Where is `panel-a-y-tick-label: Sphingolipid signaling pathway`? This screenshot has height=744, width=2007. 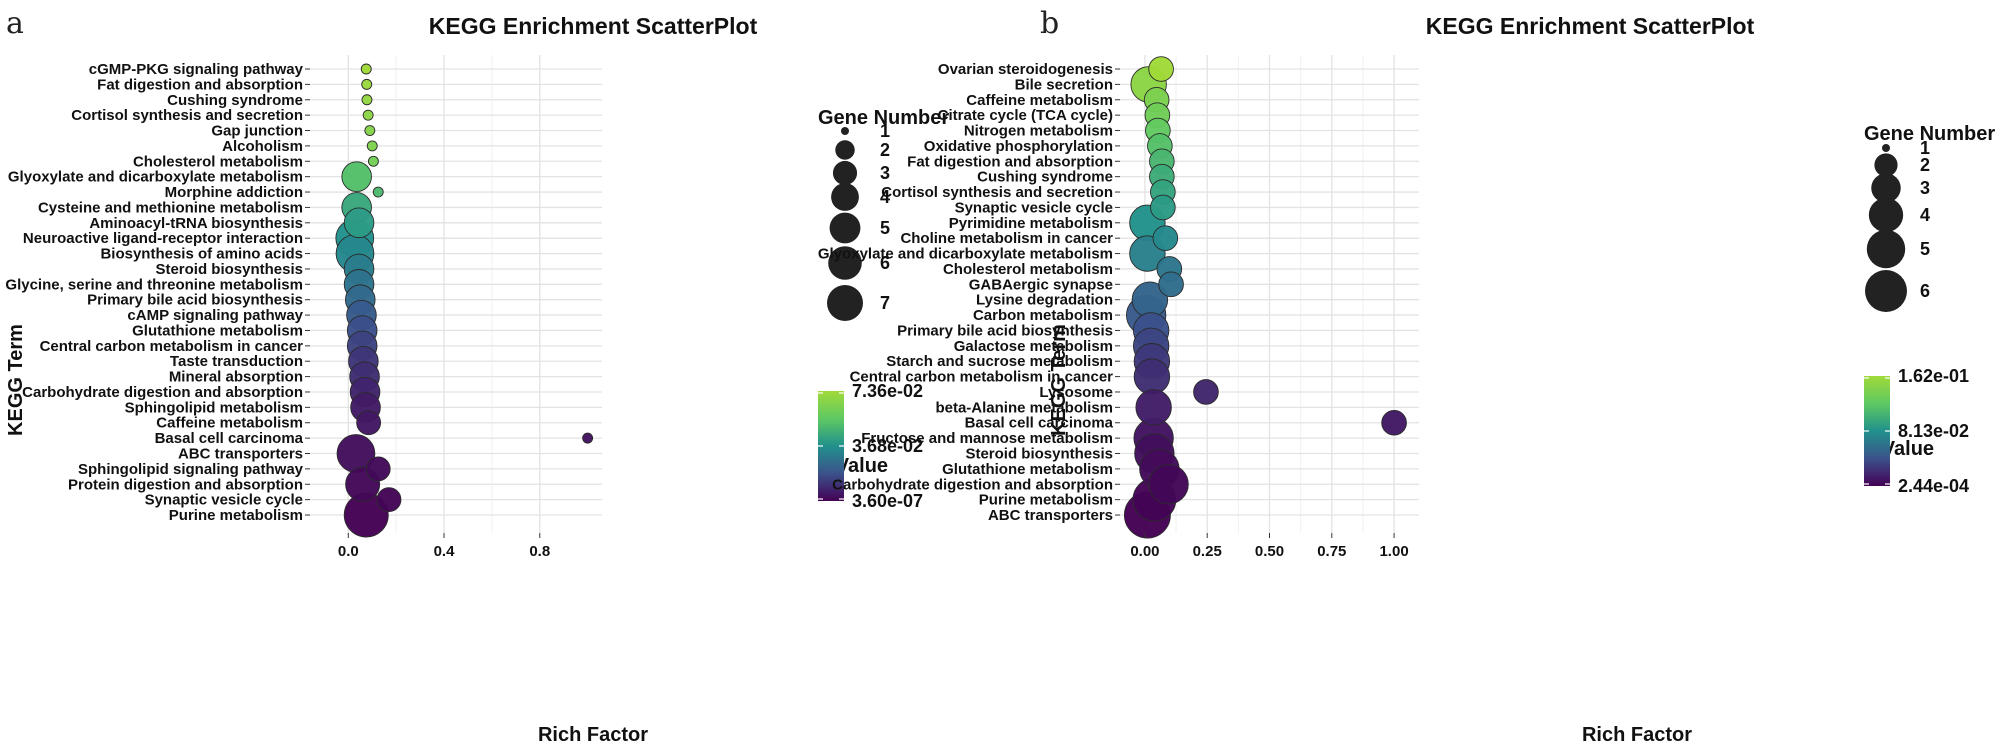
panel-a-y-tick-label: Sphingolipid signaling pathway is located at coordinates (191, 469).